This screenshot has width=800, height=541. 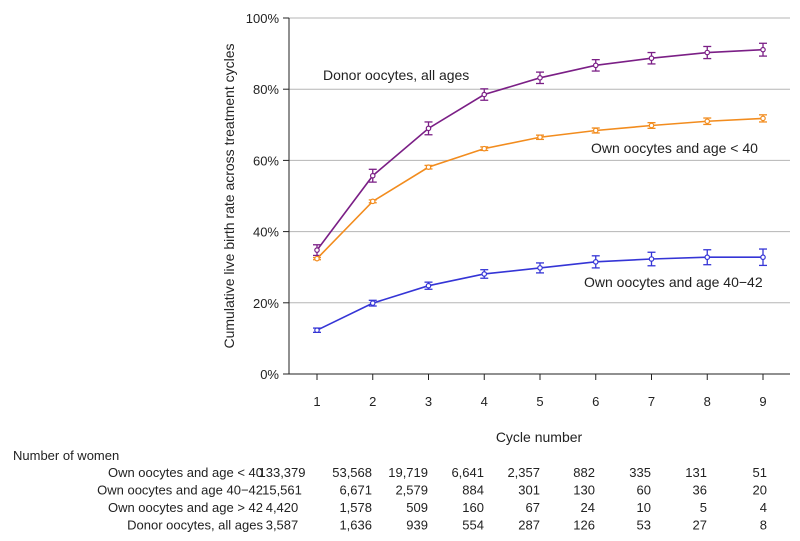 I want to click on table-cell: 20, so click(x=760, y=490).